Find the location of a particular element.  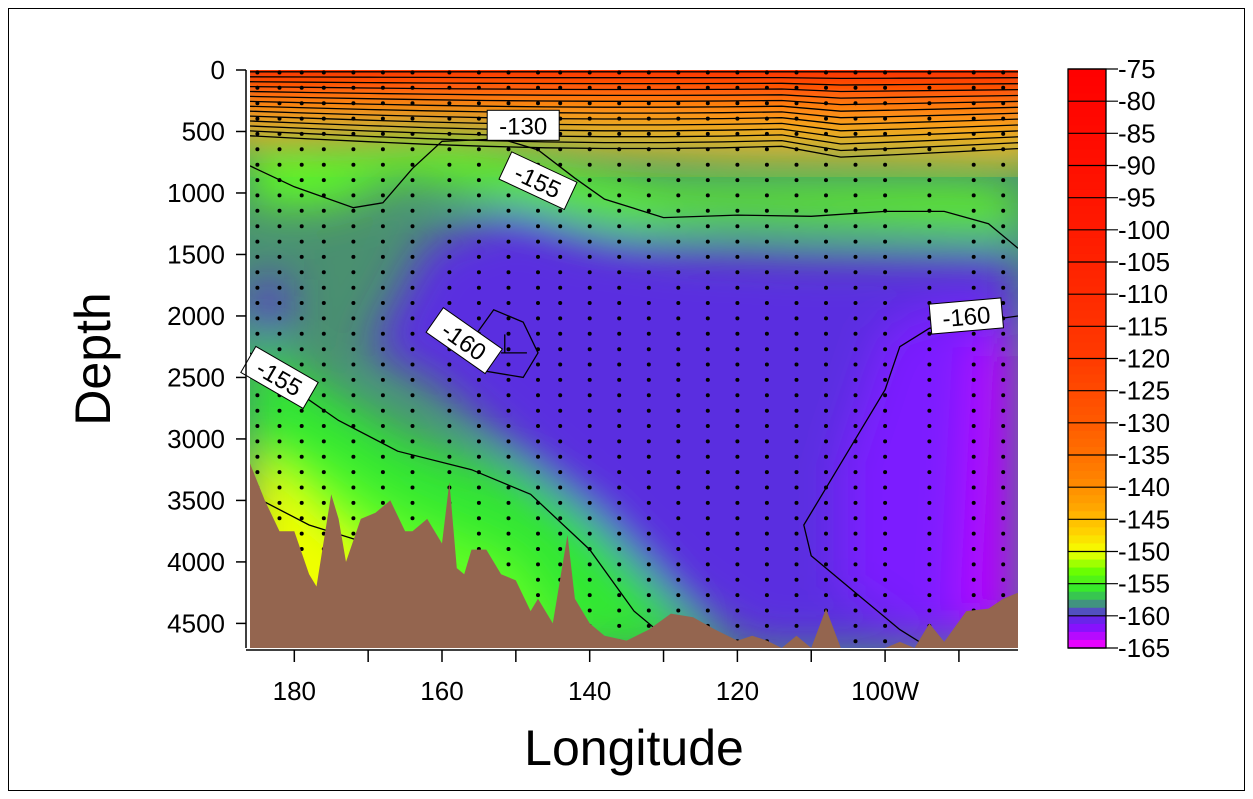

y-tick-label: 1000 is located at coordinates (196, 193).